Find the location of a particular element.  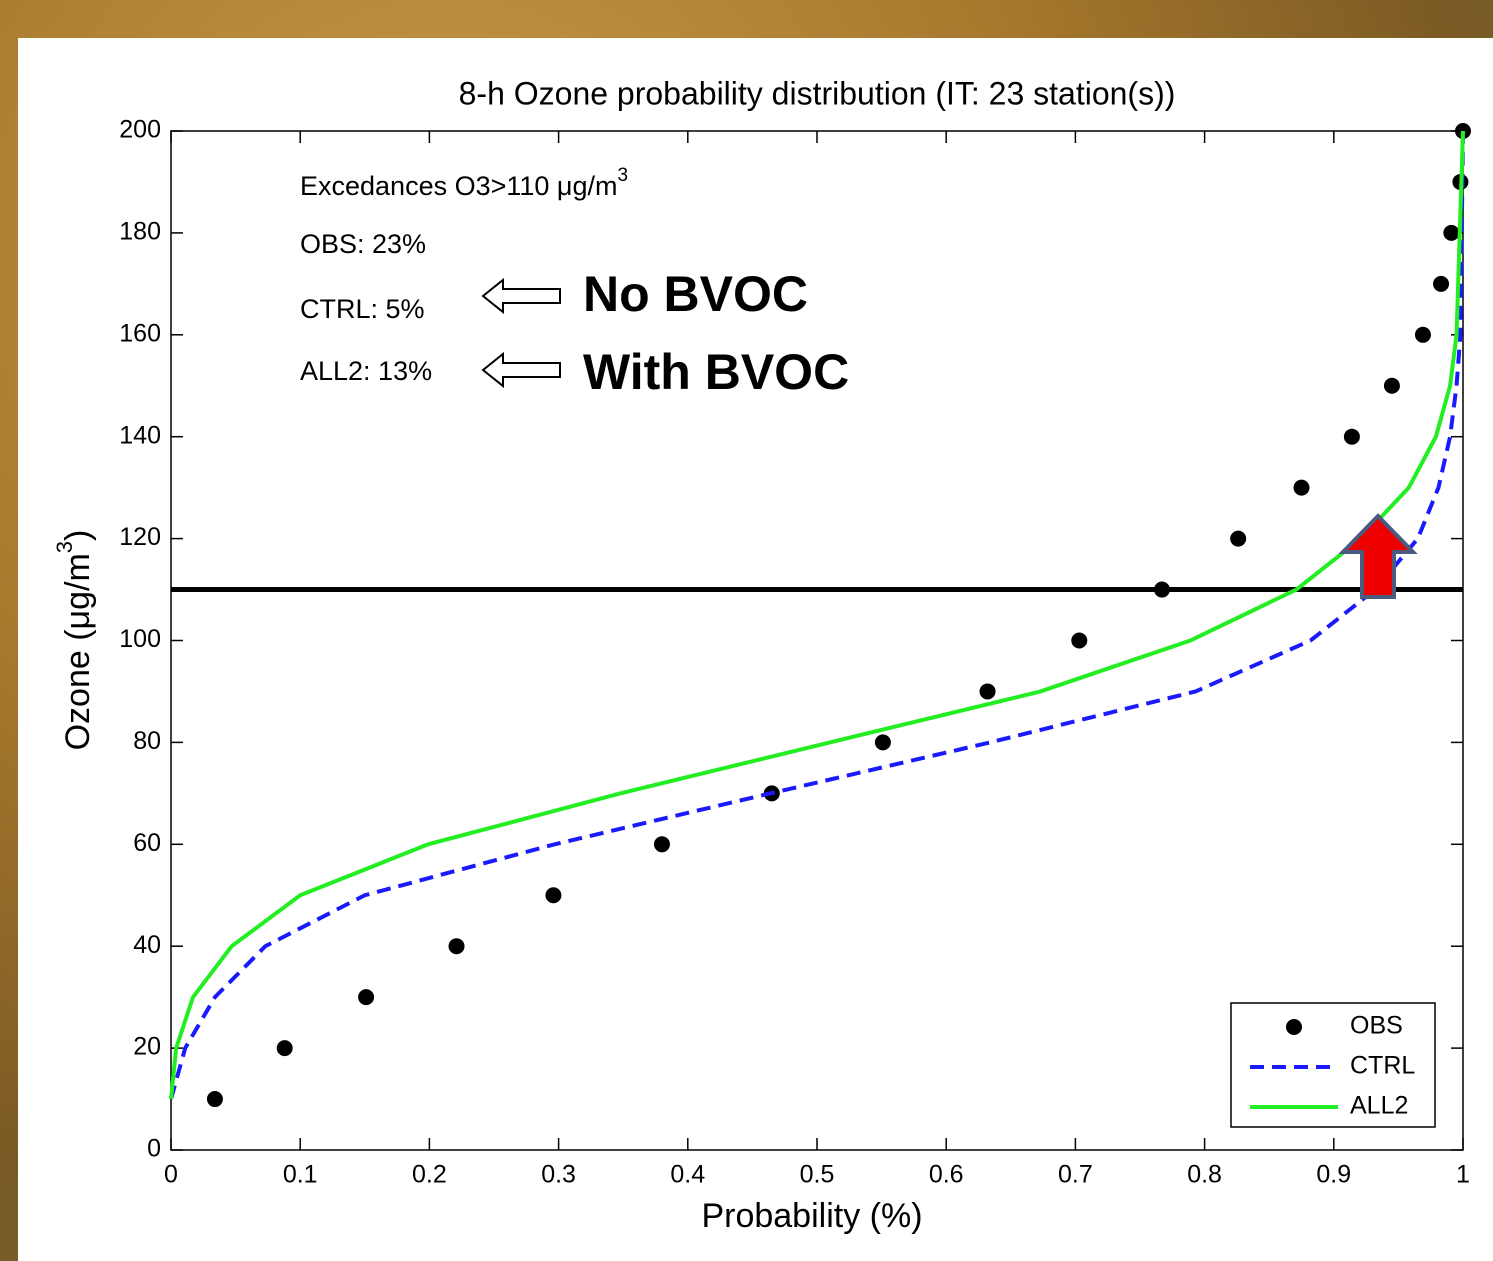

arrow-ctrl is located at coordinates (521, 296).